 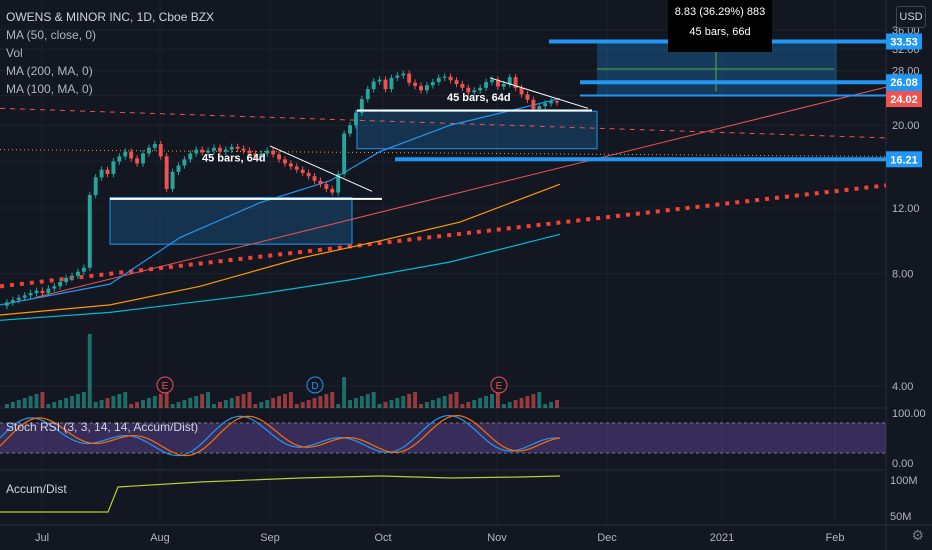 What do you see at coordinates (497, 538) in the screenshot?
I see `x-tick-label: Nov` at bounding box center [497, 538].